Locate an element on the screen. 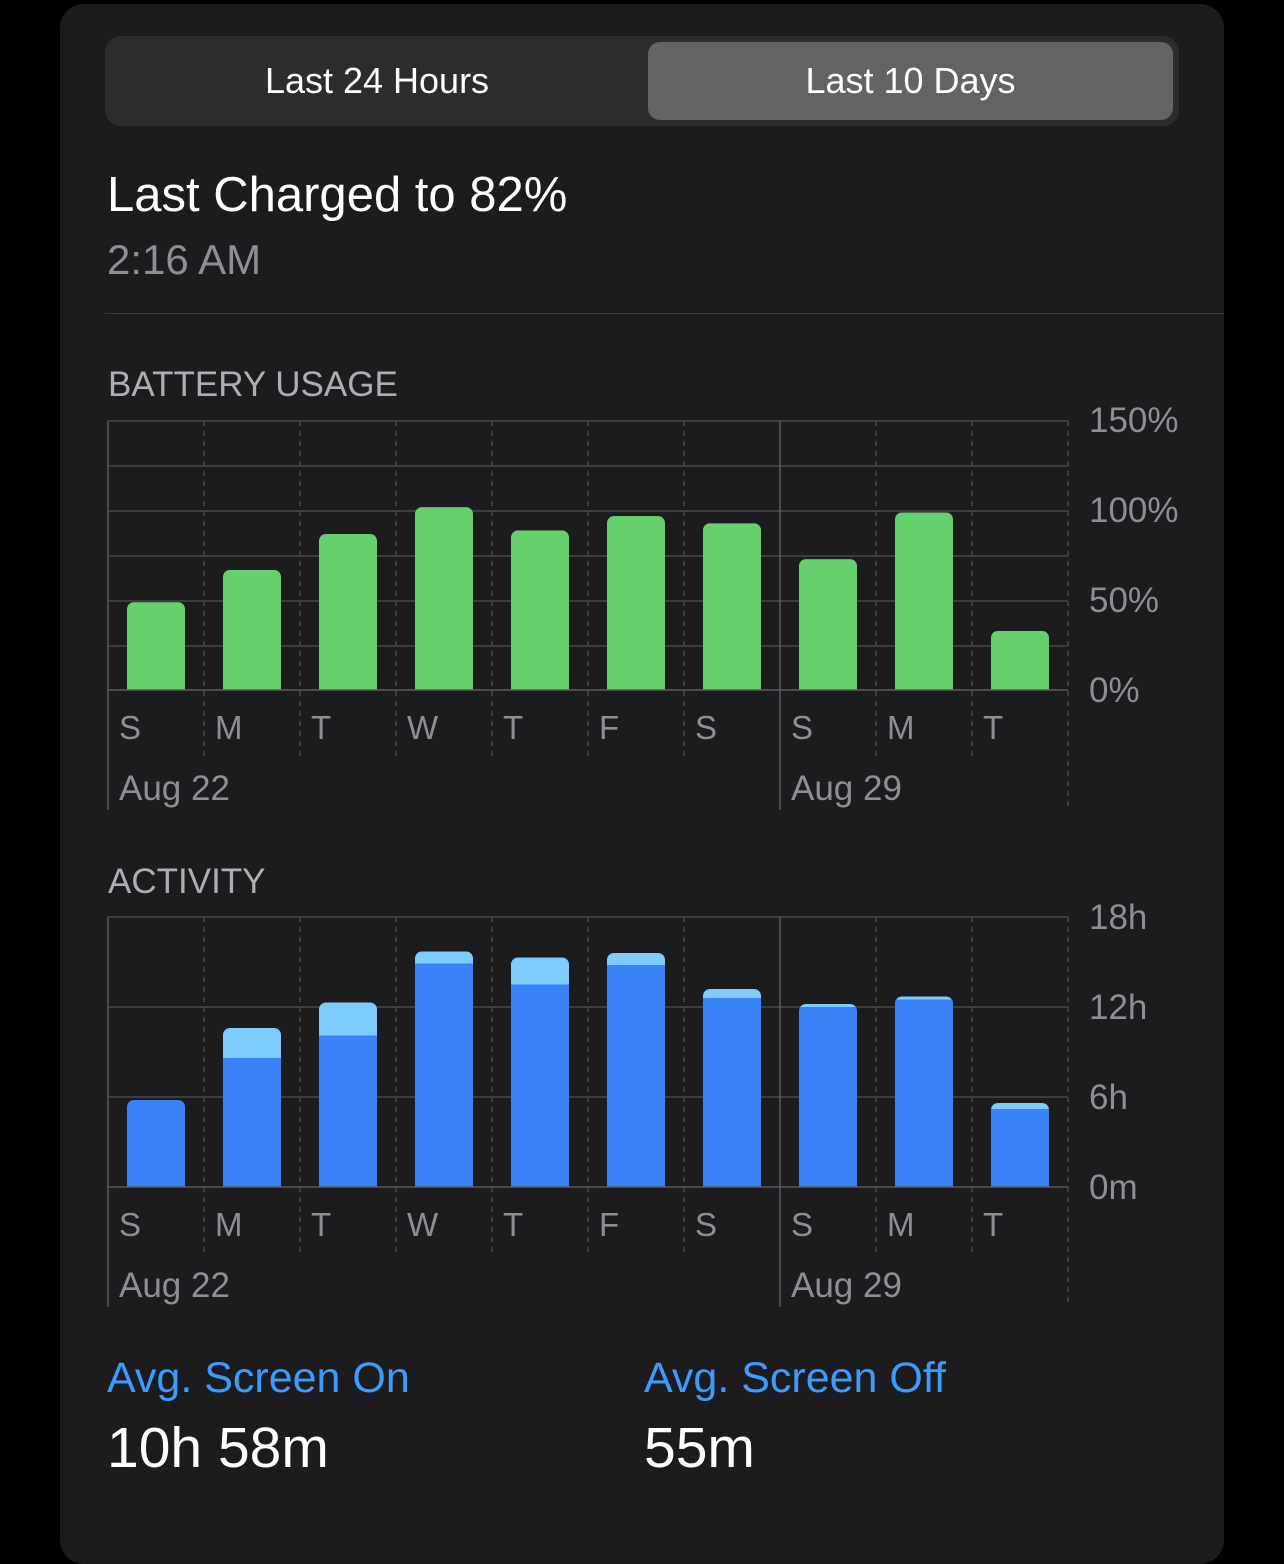 The width and height of the screenshot is (1284, 1564). time-range-segmented-control: Last 24 Hours Last 10 Days is located at coordinates (642, 81).